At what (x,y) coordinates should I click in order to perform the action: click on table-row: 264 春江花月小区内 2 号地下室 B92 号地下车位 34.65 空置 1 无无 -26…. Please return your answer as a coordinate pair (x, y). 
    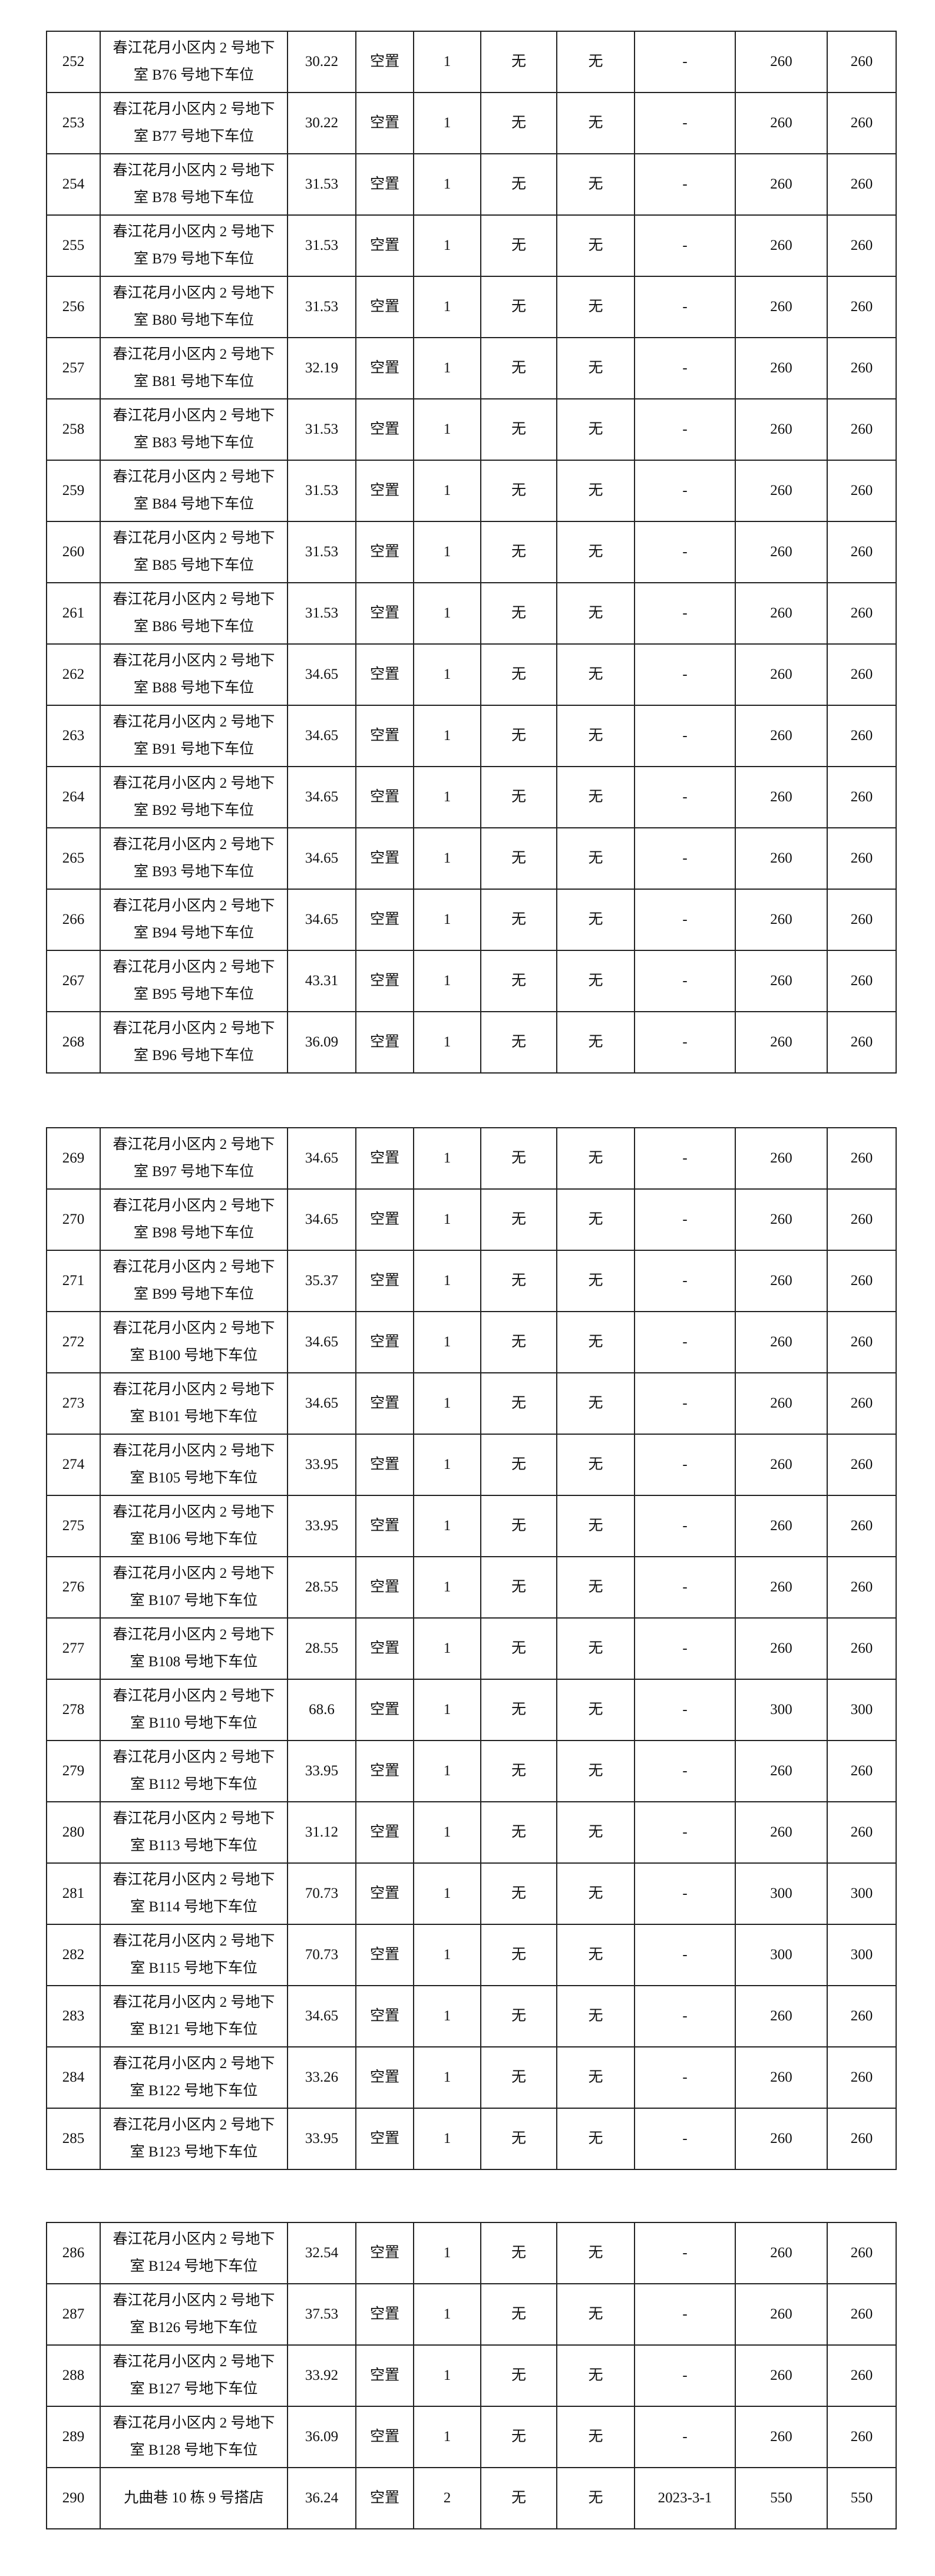
    Looking at the image, I should click on (471, 797).